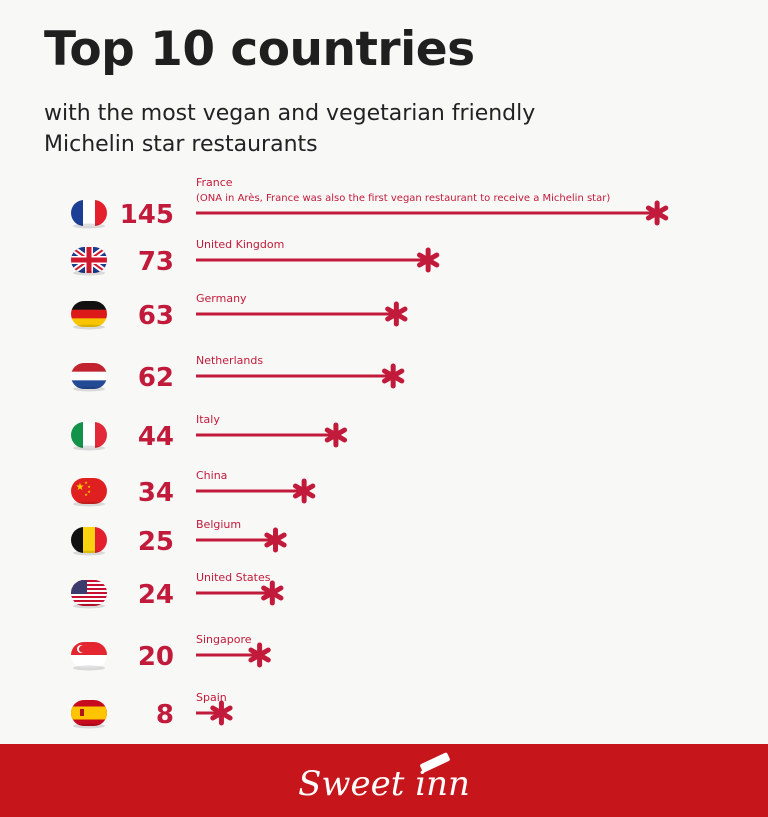  What do you see at coordinates (156, 493) in the screenshot?
I see `value-label: 34` at bounding box center [156, 493].